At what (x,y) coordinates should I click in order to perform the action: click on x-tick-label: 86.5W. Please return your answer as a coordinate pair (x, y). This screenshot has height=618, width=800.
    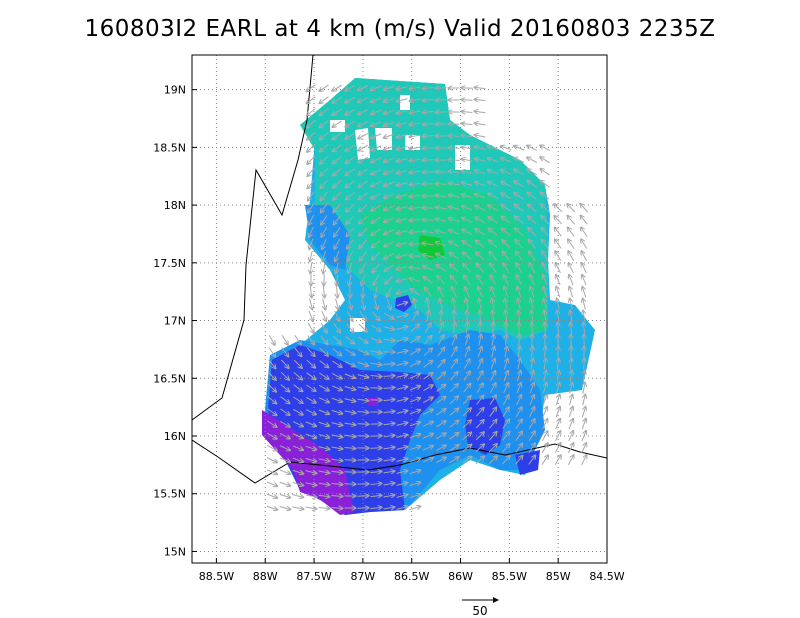
    Looking at the image, I should click on (411, 576).